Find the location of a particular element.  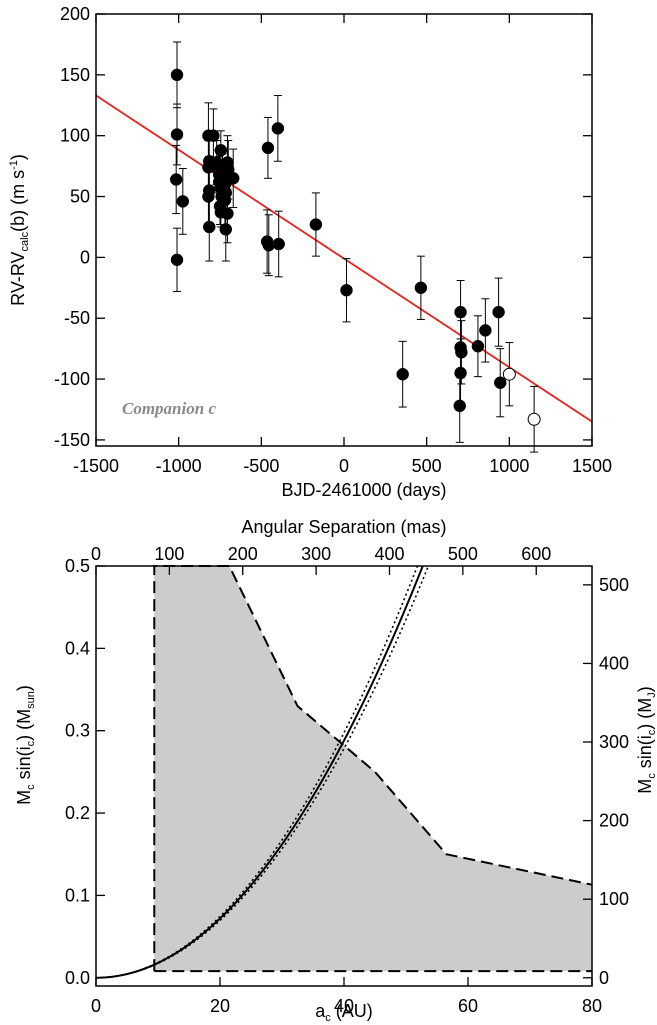

x-tick-label: 80 is located at coordinates (592, 1006).